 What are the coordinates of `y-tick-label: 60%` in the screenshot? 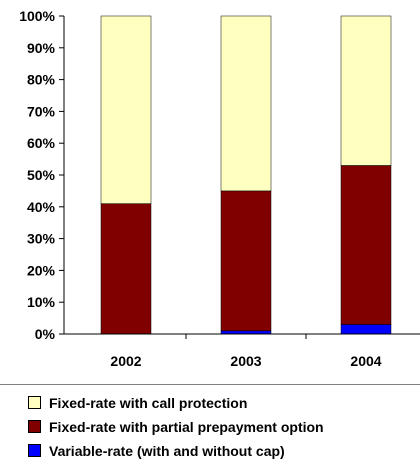 It's located at (41, 143).